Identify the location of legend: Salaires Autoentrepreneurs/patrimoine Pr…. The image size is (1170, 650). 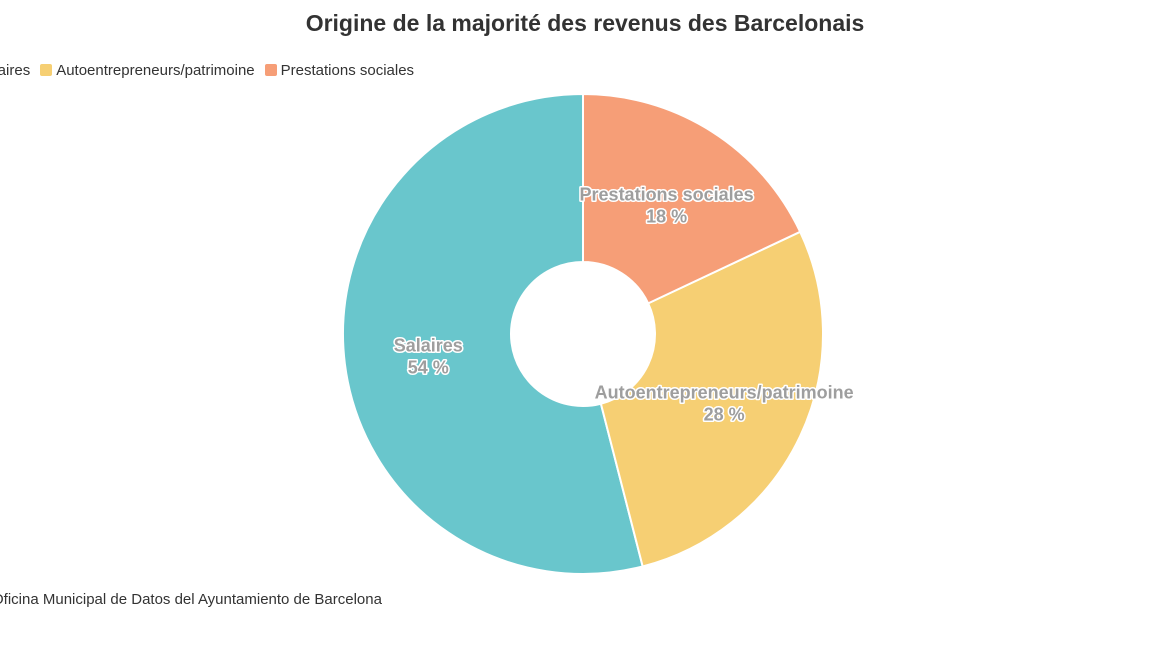
(212, 70).